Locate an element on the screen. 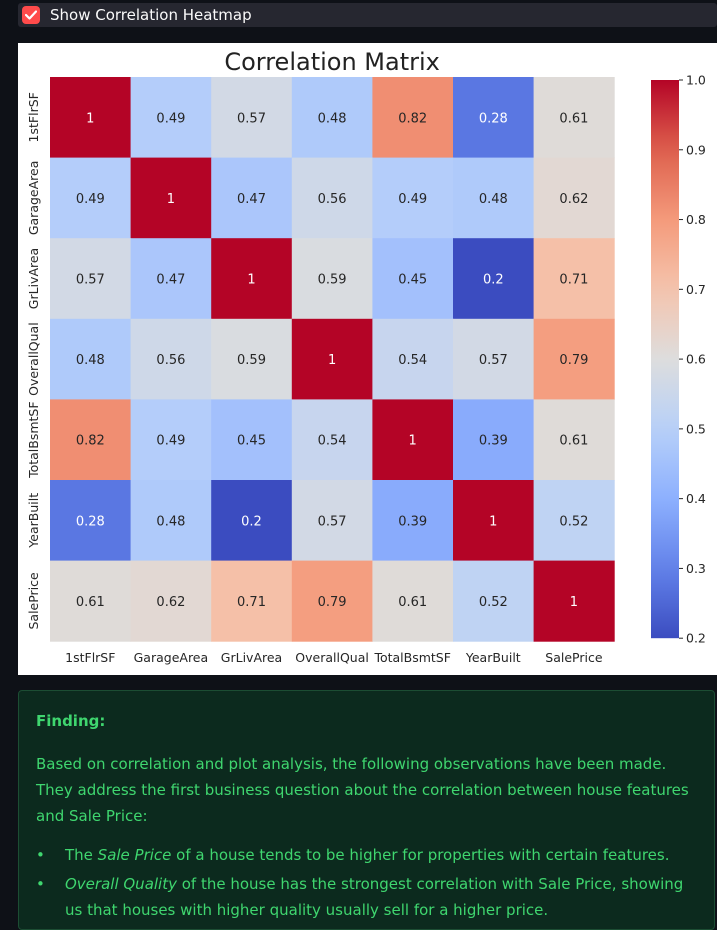  bullet-text-emphasis: Overall Quality is located at coordinates (121, 884).